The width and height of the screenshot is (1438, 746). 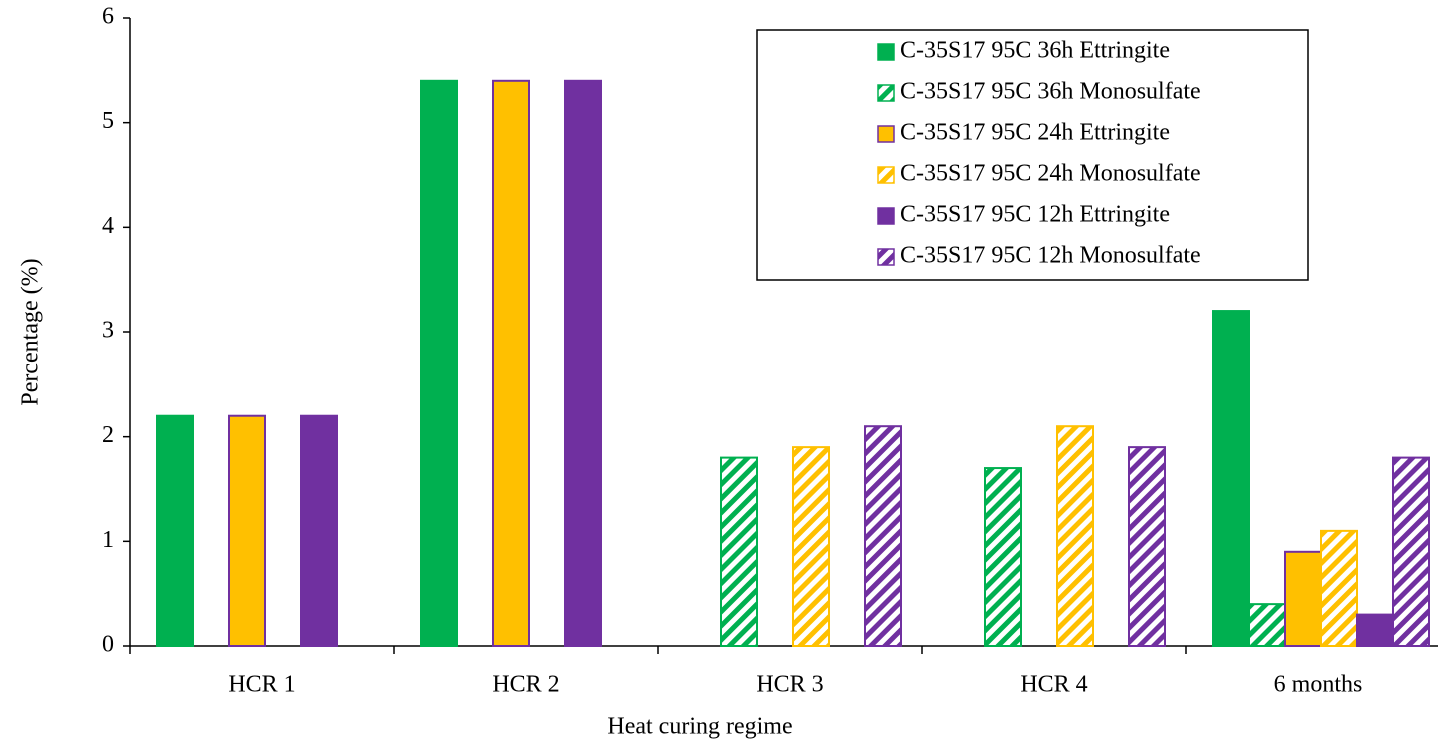 I want to click on legend-label: C-35S17 95C 36h Monosulfate, so click(x=1050, y=92).